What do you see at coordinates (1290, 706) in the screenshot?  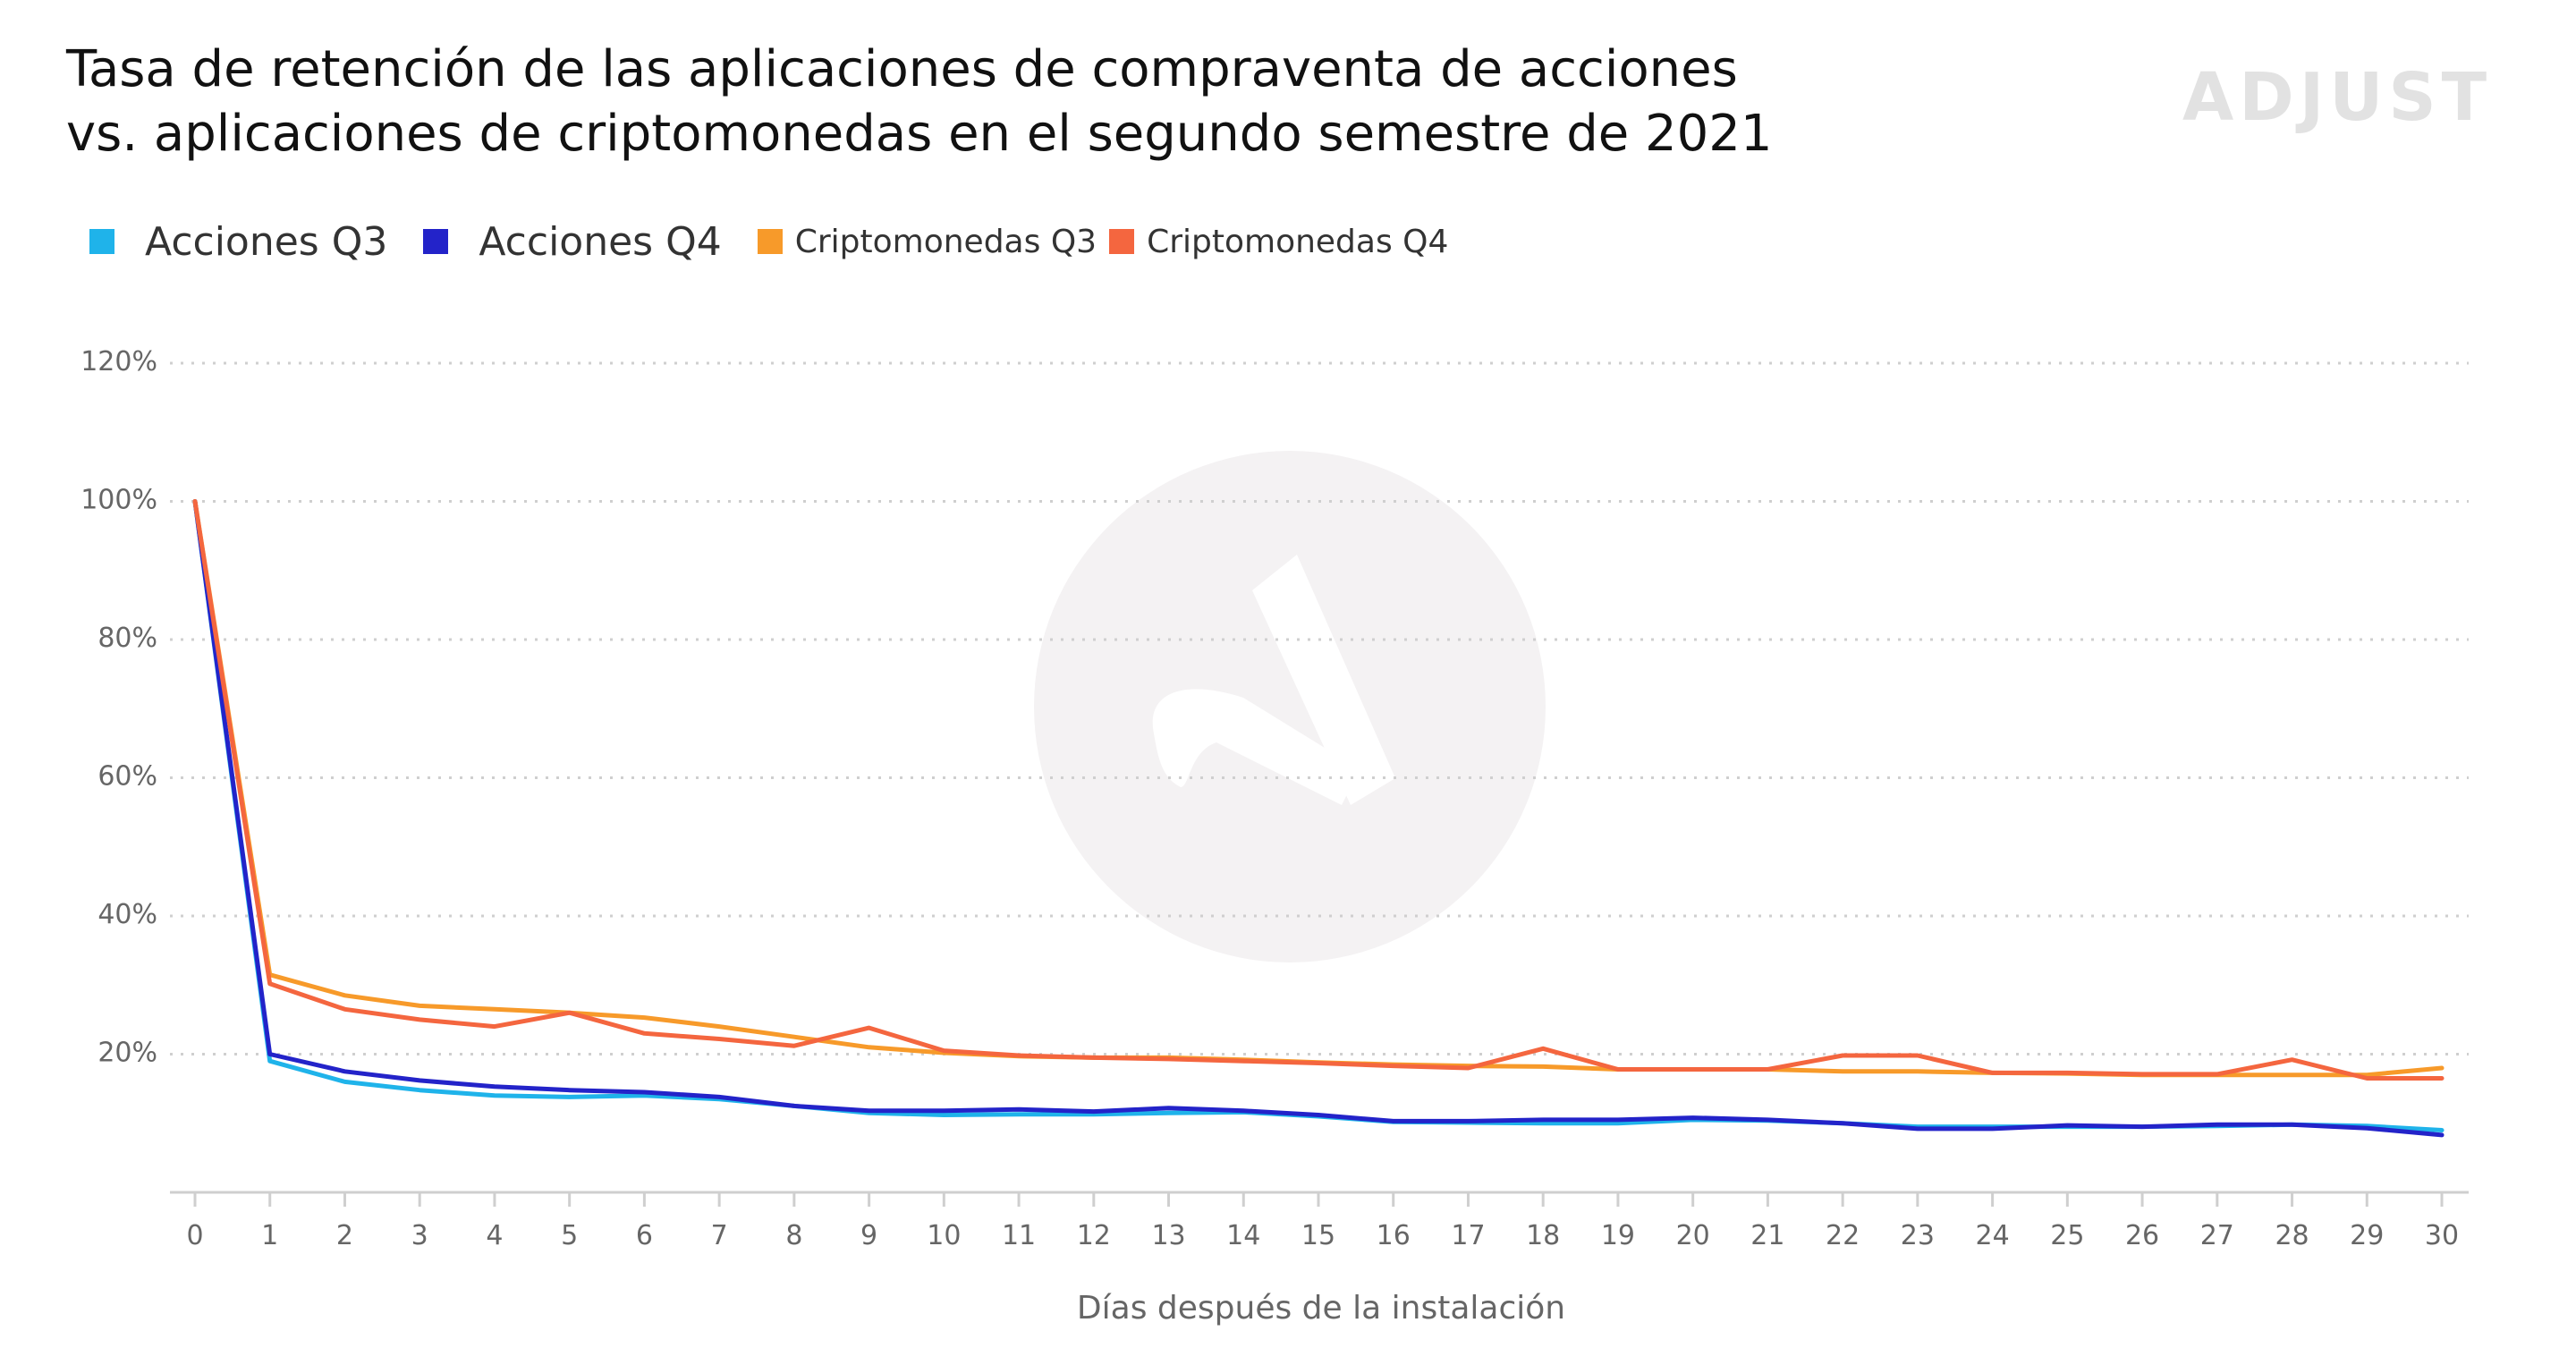 I see `adjust-watermark-icon` at bounding box center [1290, 706].